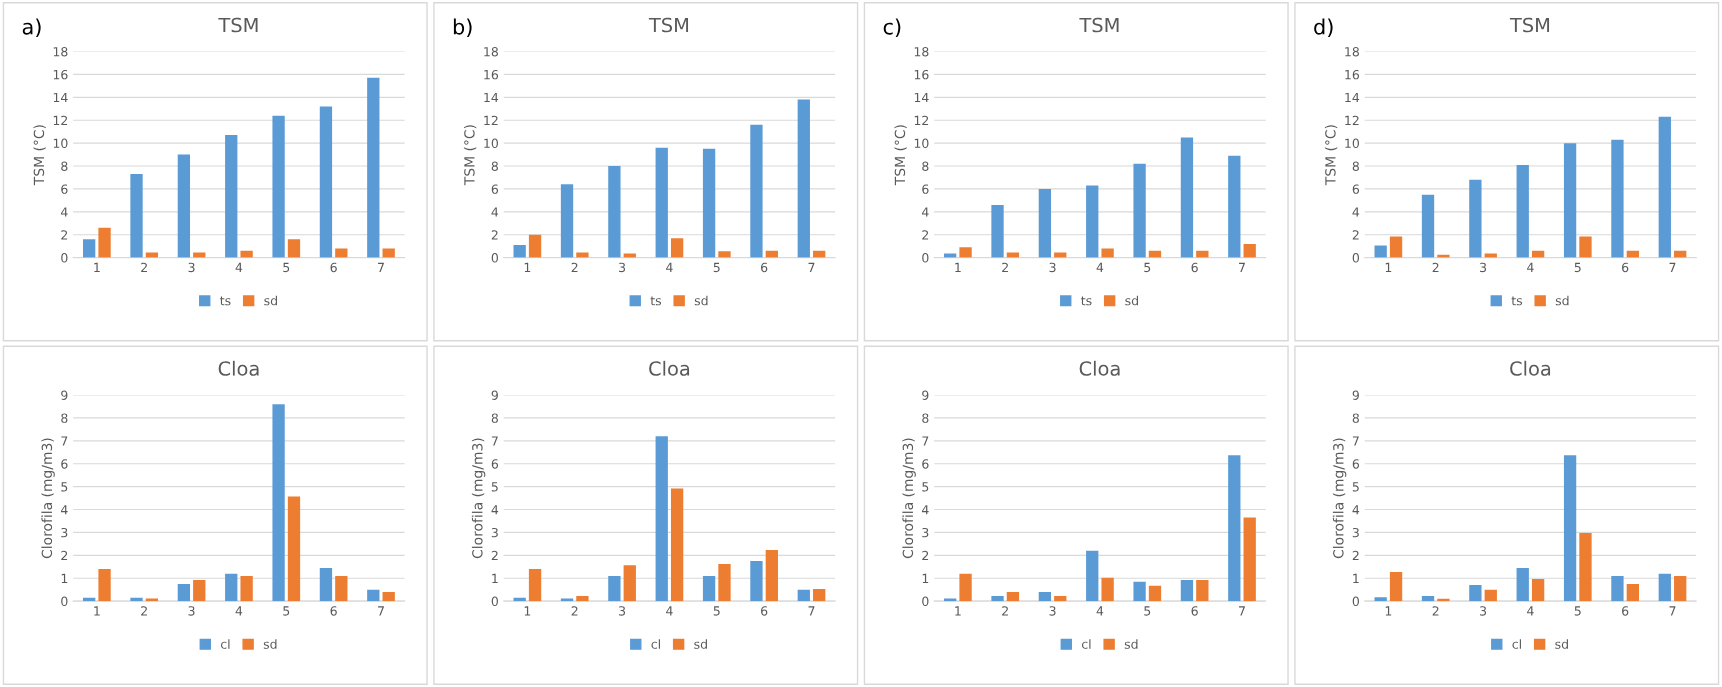  What do you see at coordinates (1356, 464) in the screenshot?
I see `y-tick-label: 6` at bounding box center [1356, 464].